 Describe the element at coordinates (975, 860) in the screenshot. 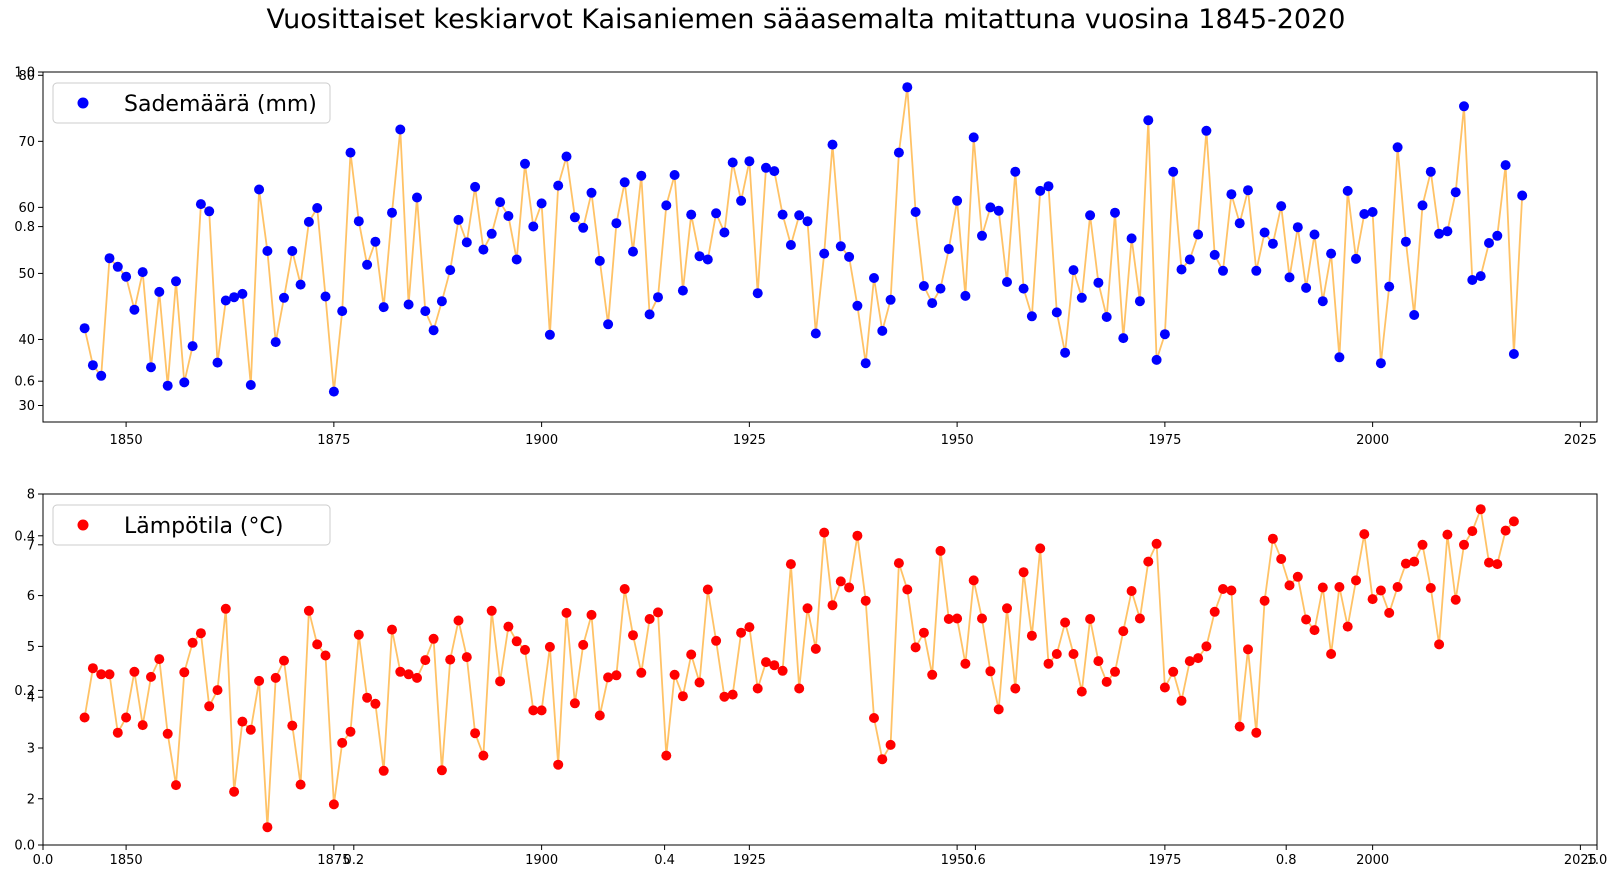

I see `overlay-xtick-label: 0.6` at that location.